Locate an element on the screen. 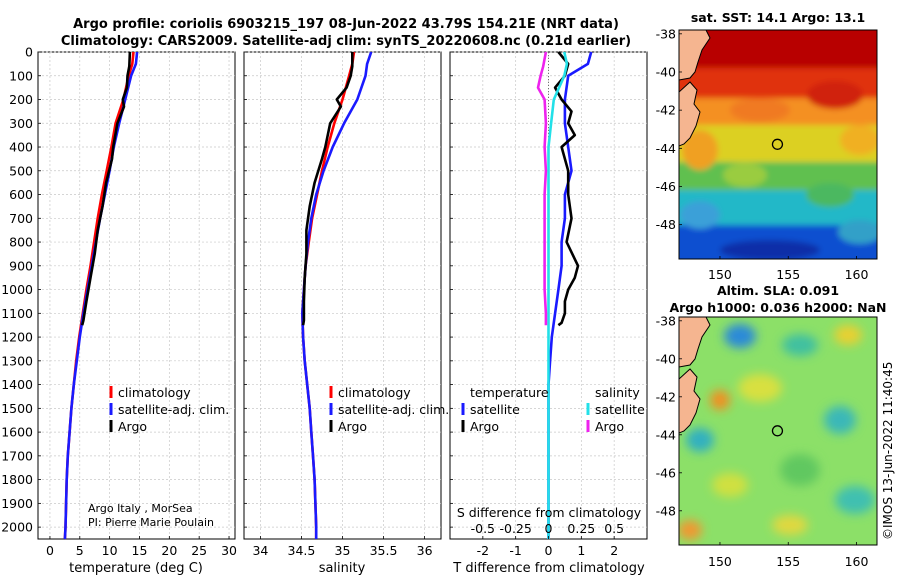 The height and width of the screenshot is (580, 900). legend-sal-argo-label: Argo is located at coordinates (609, 426).